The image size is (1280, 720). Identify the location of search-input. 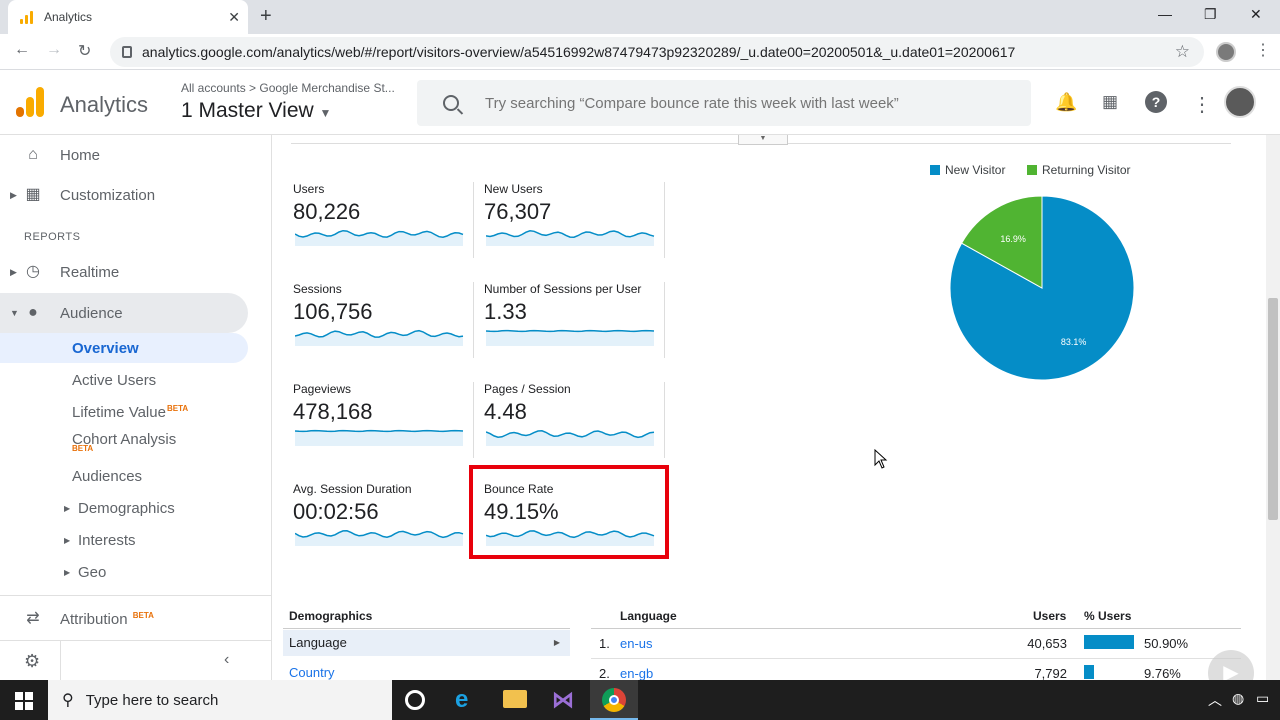
(745, 103).